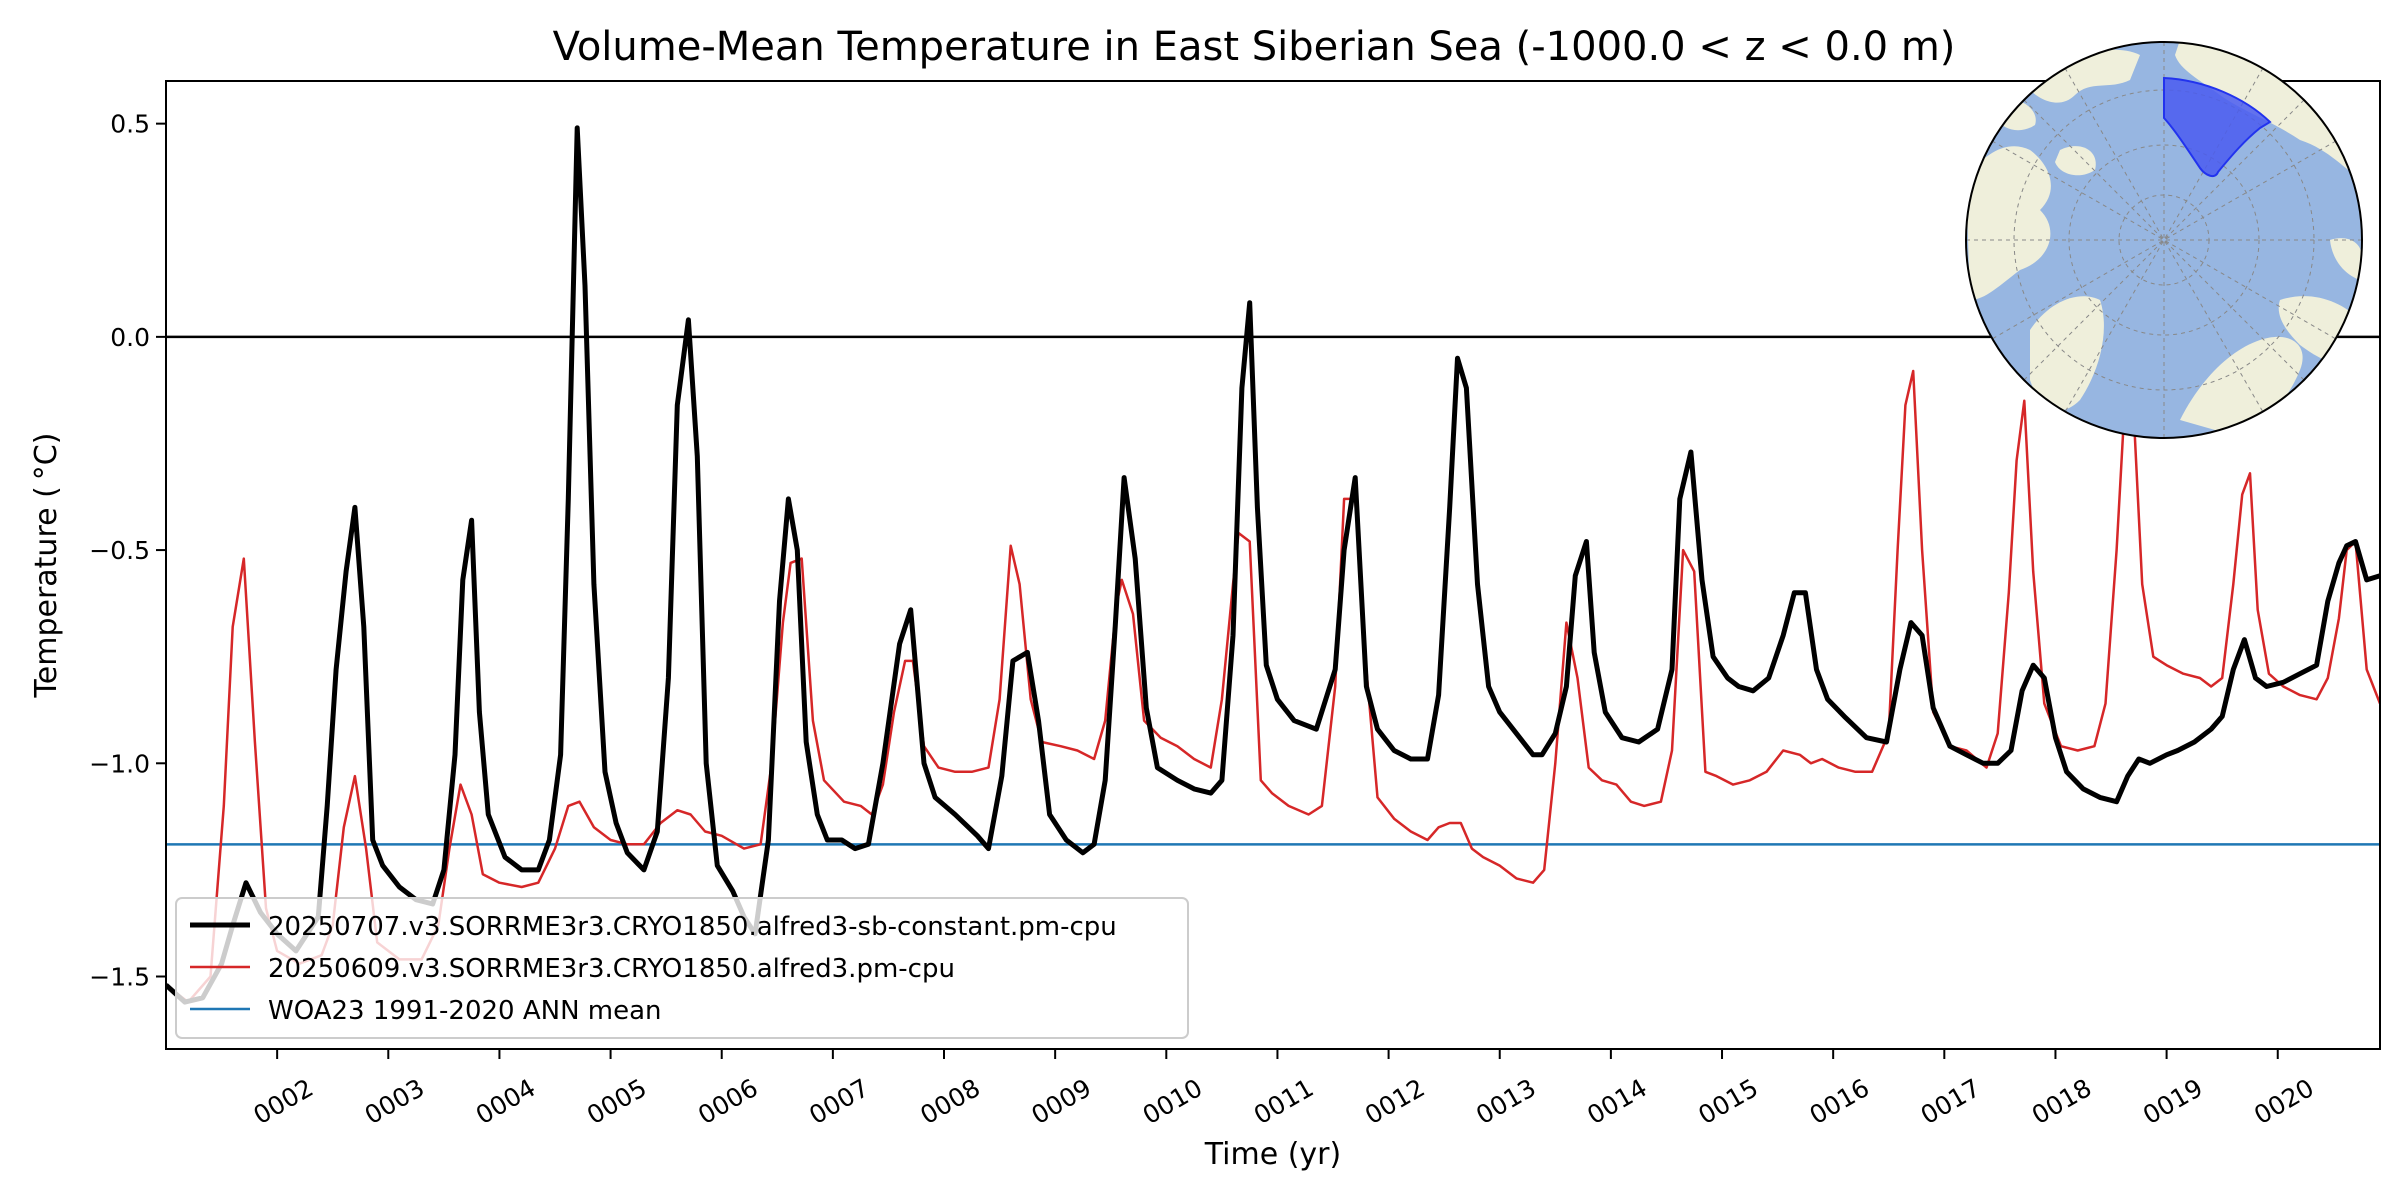 Image resolution: width=2400 pixels, height=1200 pixels. I want to click on y-tick-label: −0.5, so click(119, 550).